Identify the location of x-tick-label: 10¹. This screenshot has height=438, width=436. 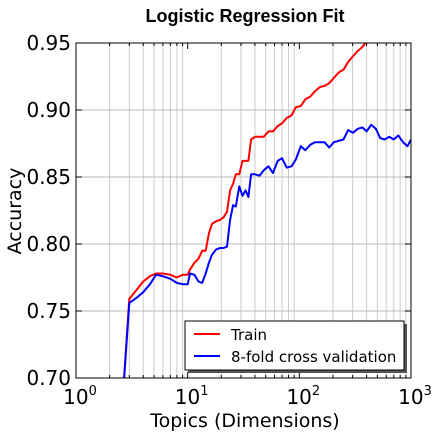
(192, 396).